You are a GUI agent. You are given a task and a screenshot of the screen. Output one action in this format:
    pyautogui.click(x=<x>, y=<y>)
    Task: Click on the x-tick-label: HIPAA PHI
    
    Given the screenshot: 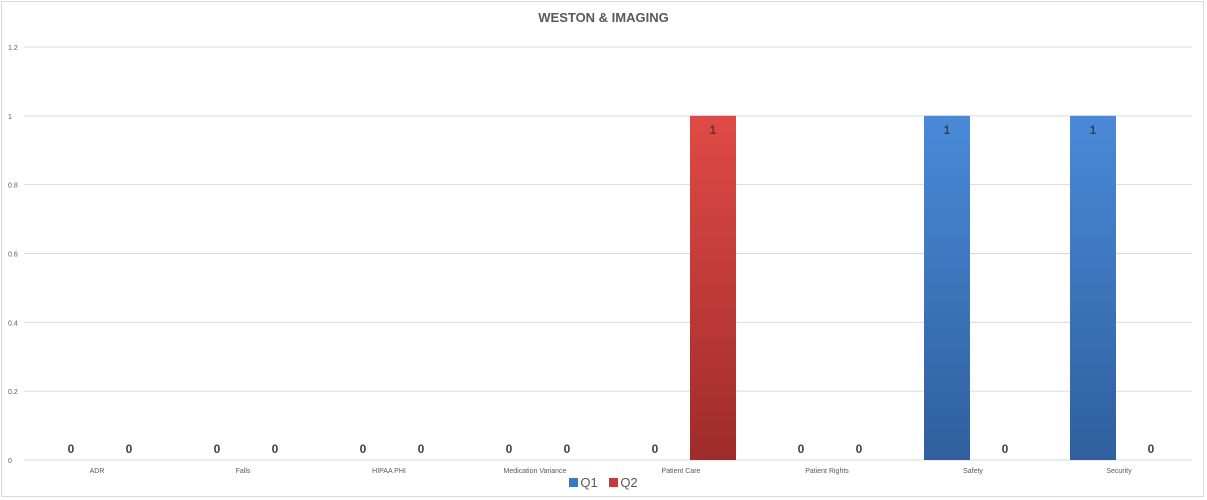 What is the action you would take?
    pyautogui.click(x=389, y=471)
    